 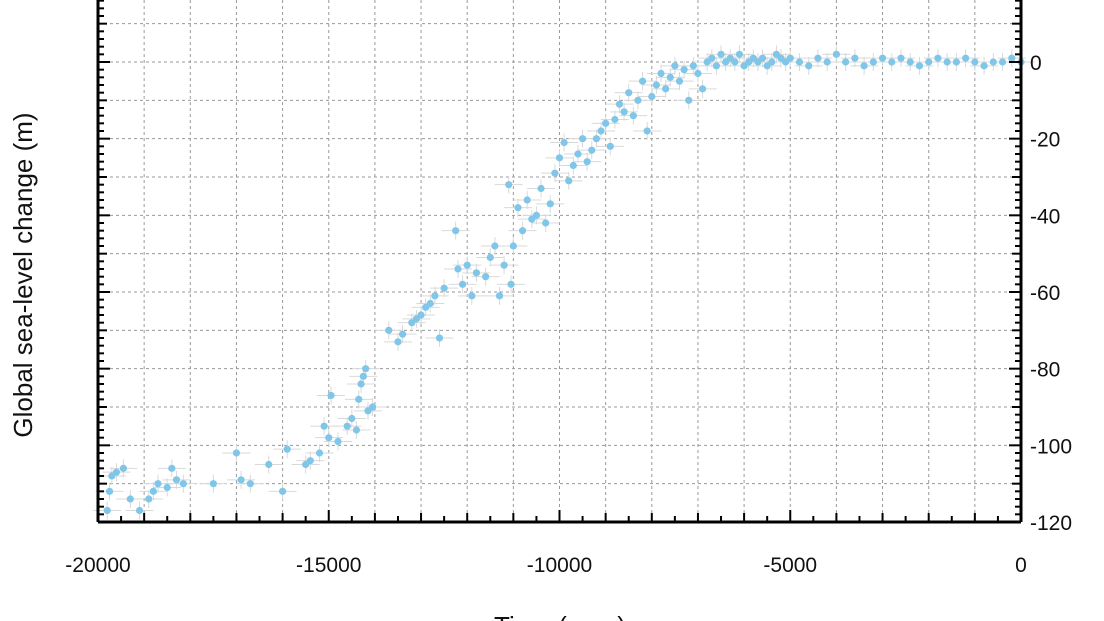 What do you see at coordinates (559, 565) in the screenshot?
I see `x-tick-label: -10000` at bounding box center [559, 565].